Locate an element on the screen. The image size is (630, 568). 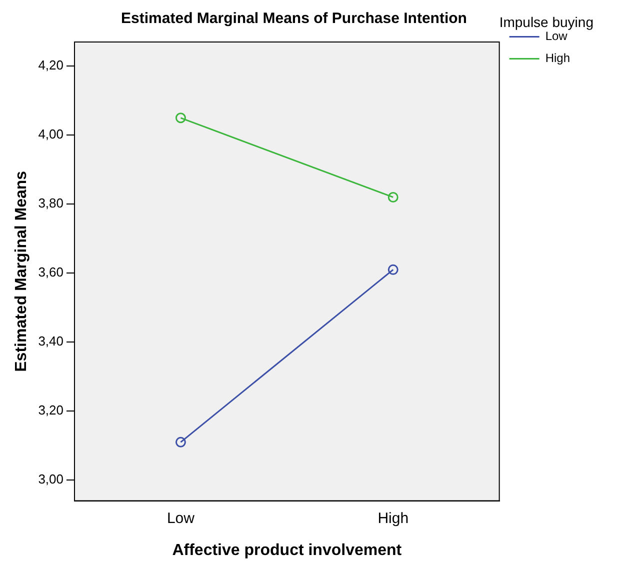
y-tick-label: 3,80 is located at coordinates (51, 203).